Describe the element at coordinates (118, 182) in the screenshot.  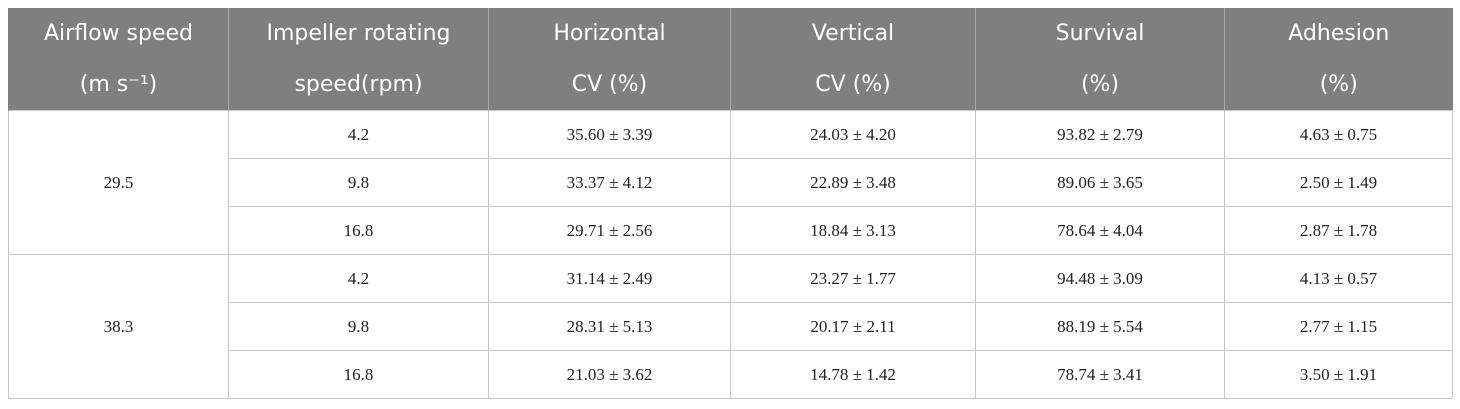
I see `airflow-cell: 29.5` at that location.